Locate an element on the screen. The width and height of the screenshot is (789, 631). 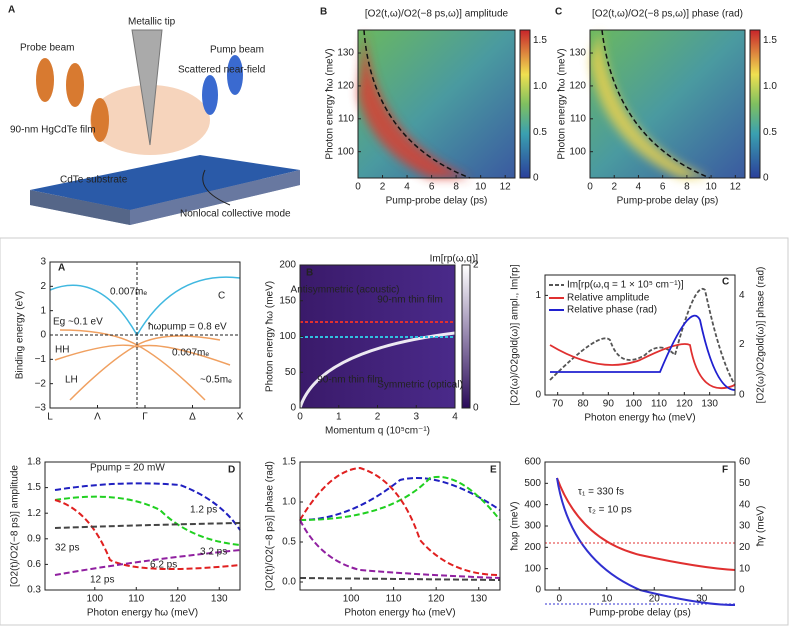
y-tick-label: 120 is located at coordinates (577, 86).